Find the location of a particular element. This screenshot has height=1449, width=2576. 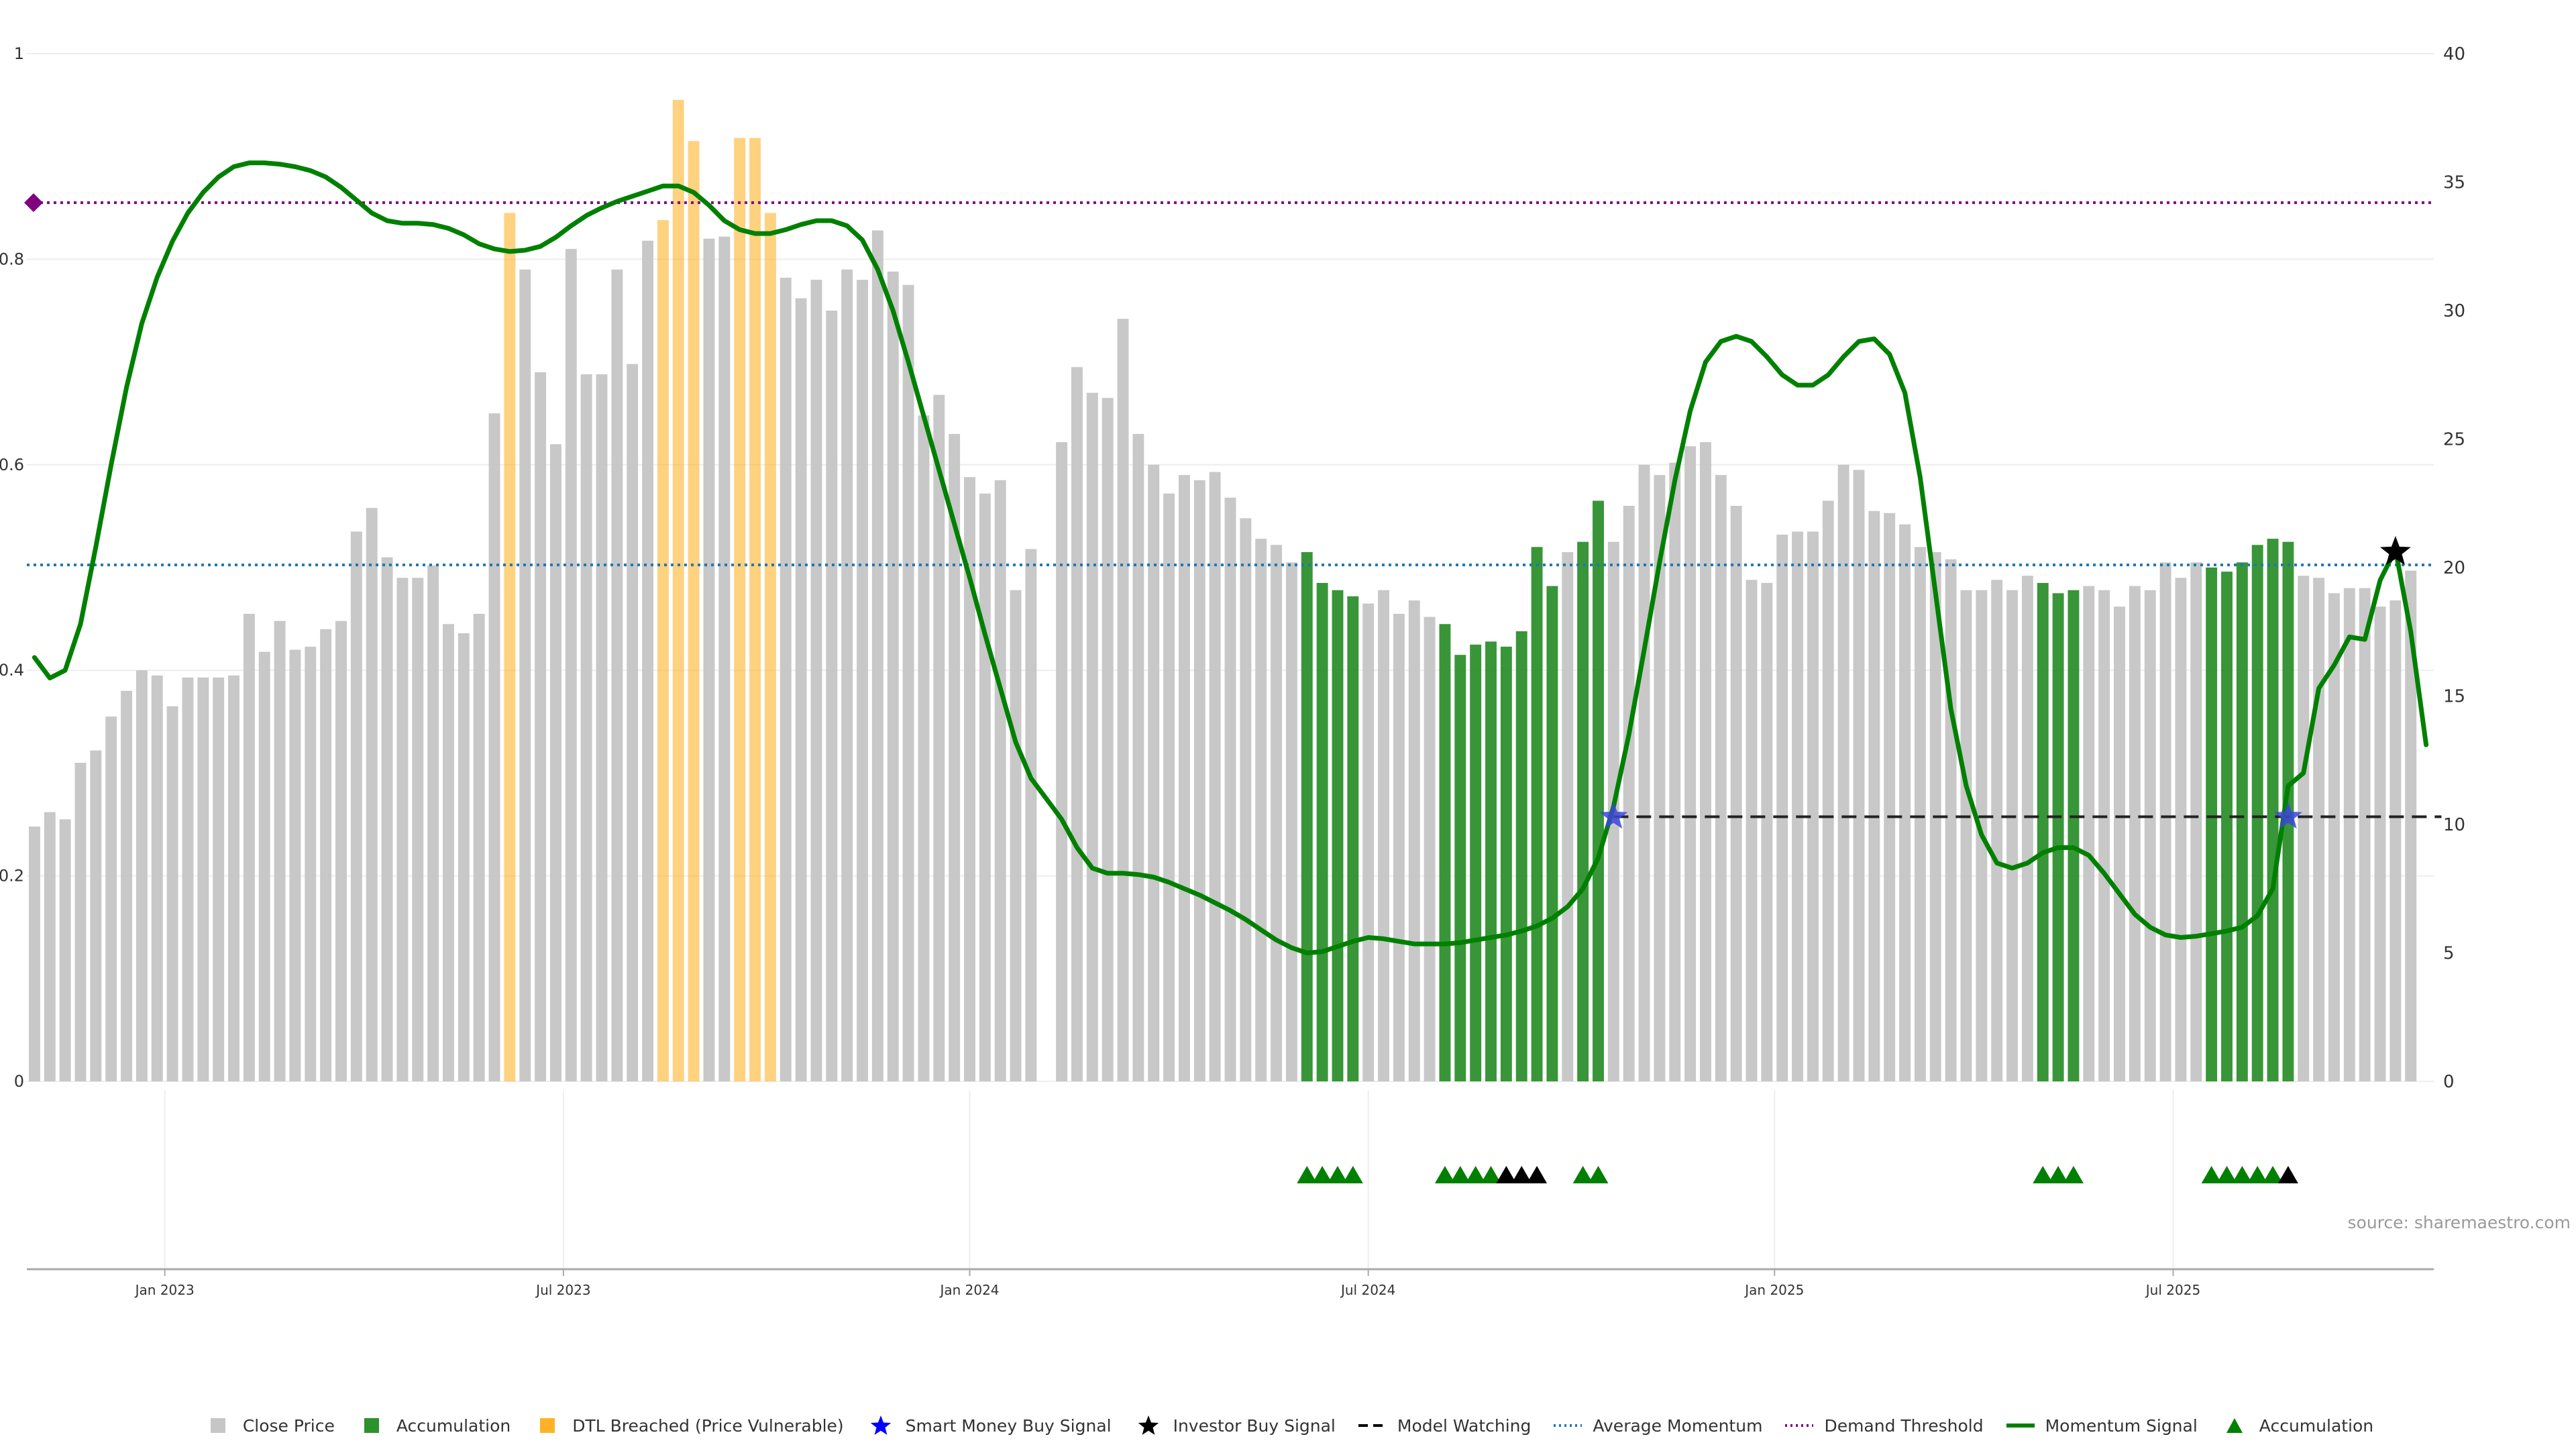

source-note: source: sharemaestro.com is located at coordinates (2459, 1222).